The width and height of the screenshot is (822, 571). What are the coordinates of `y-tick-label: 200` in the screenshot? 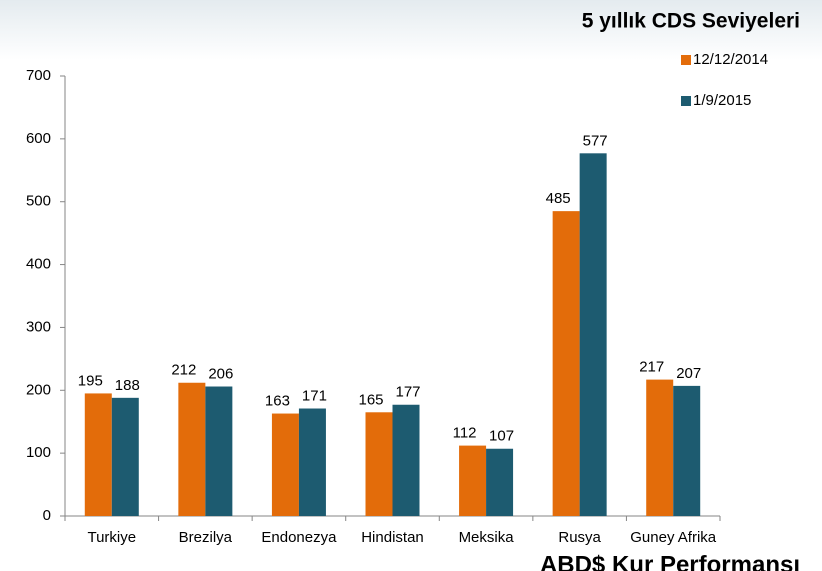 It's located at (38, 389).